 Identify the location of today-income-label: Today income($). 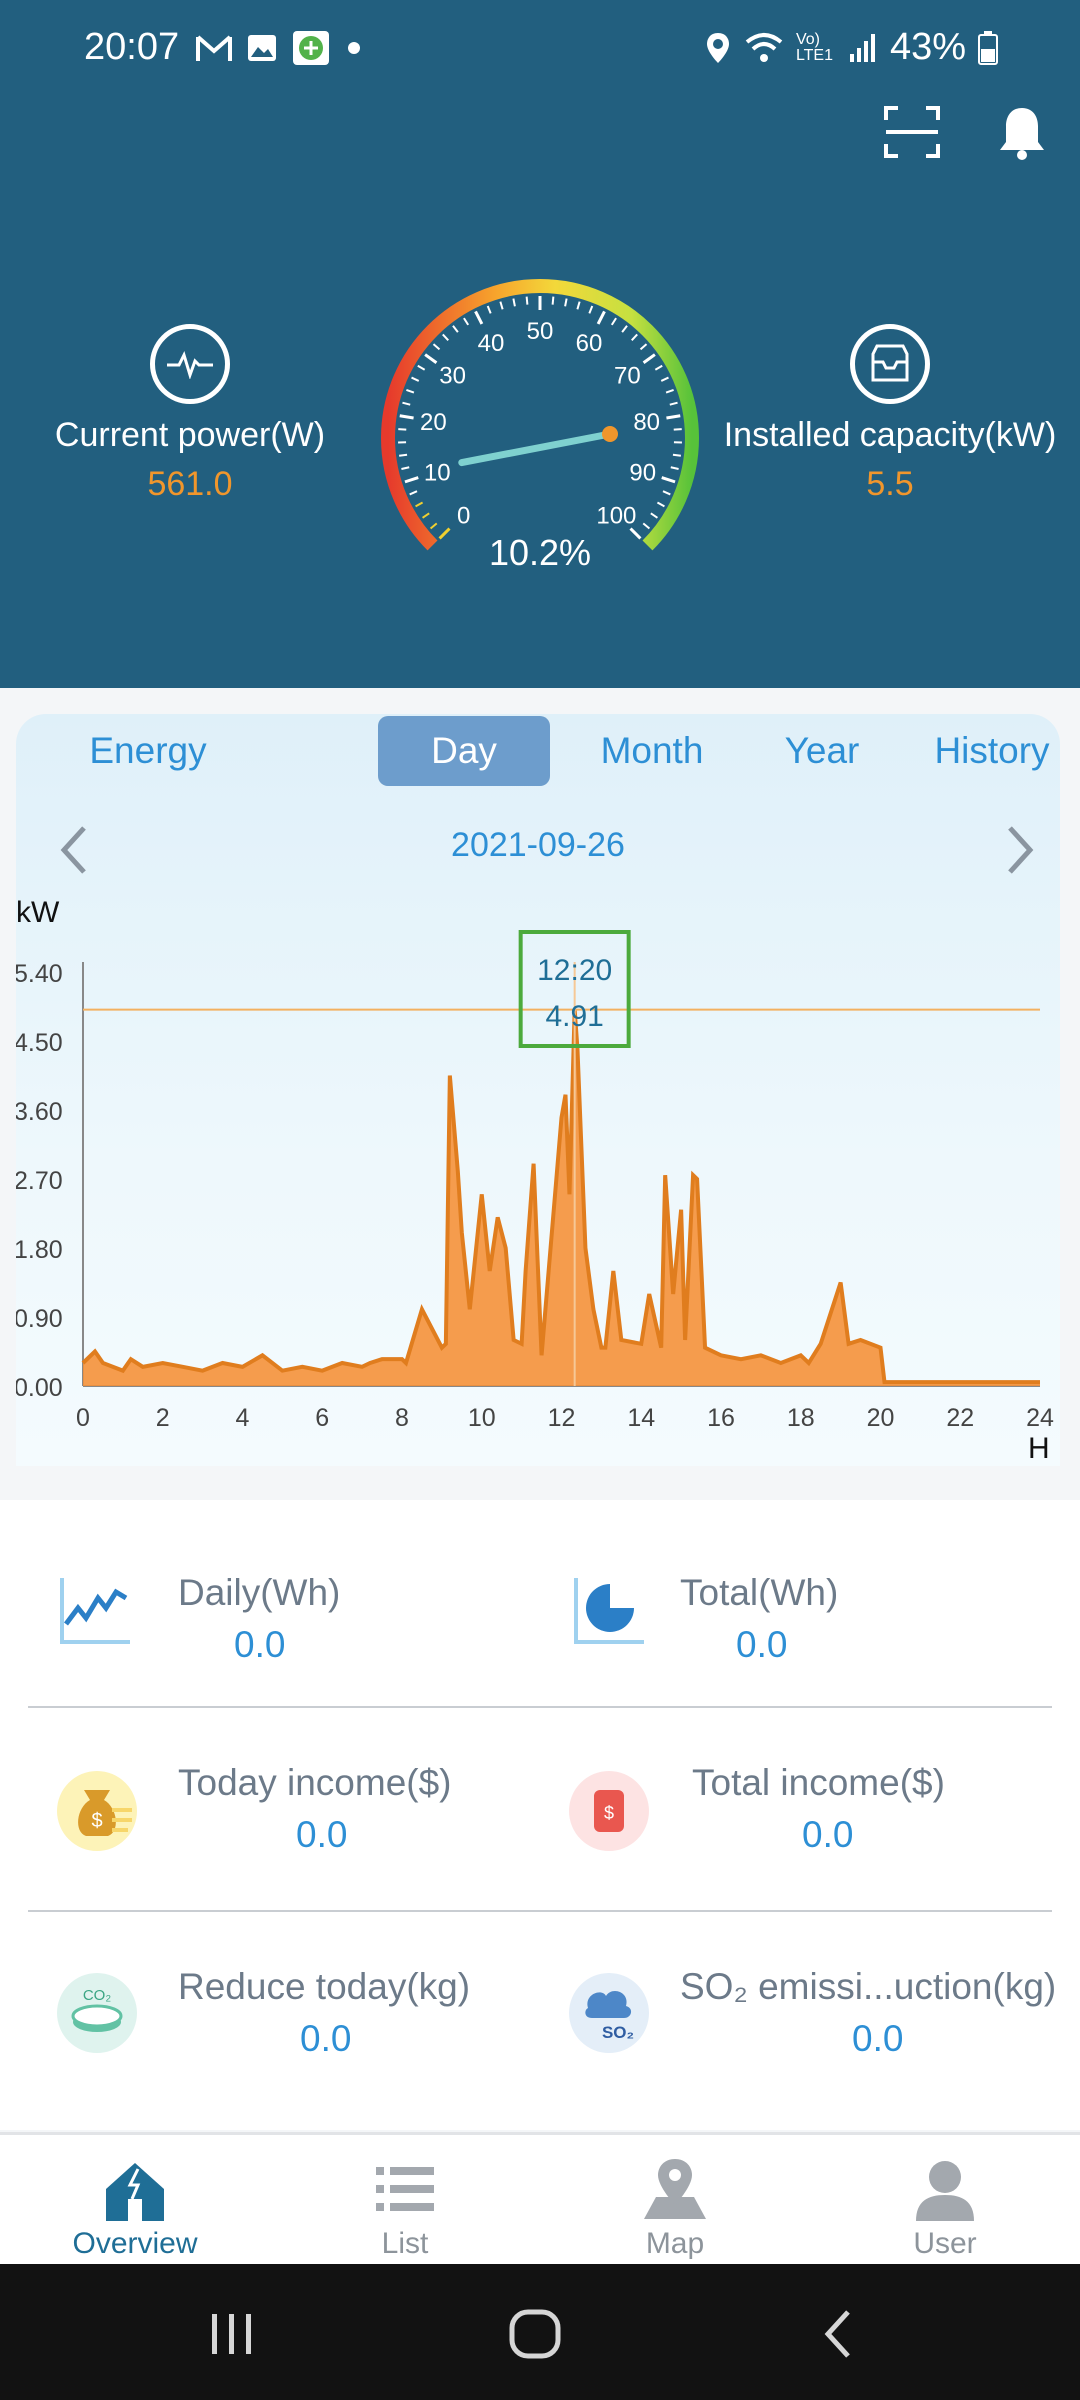
(315, 1782).